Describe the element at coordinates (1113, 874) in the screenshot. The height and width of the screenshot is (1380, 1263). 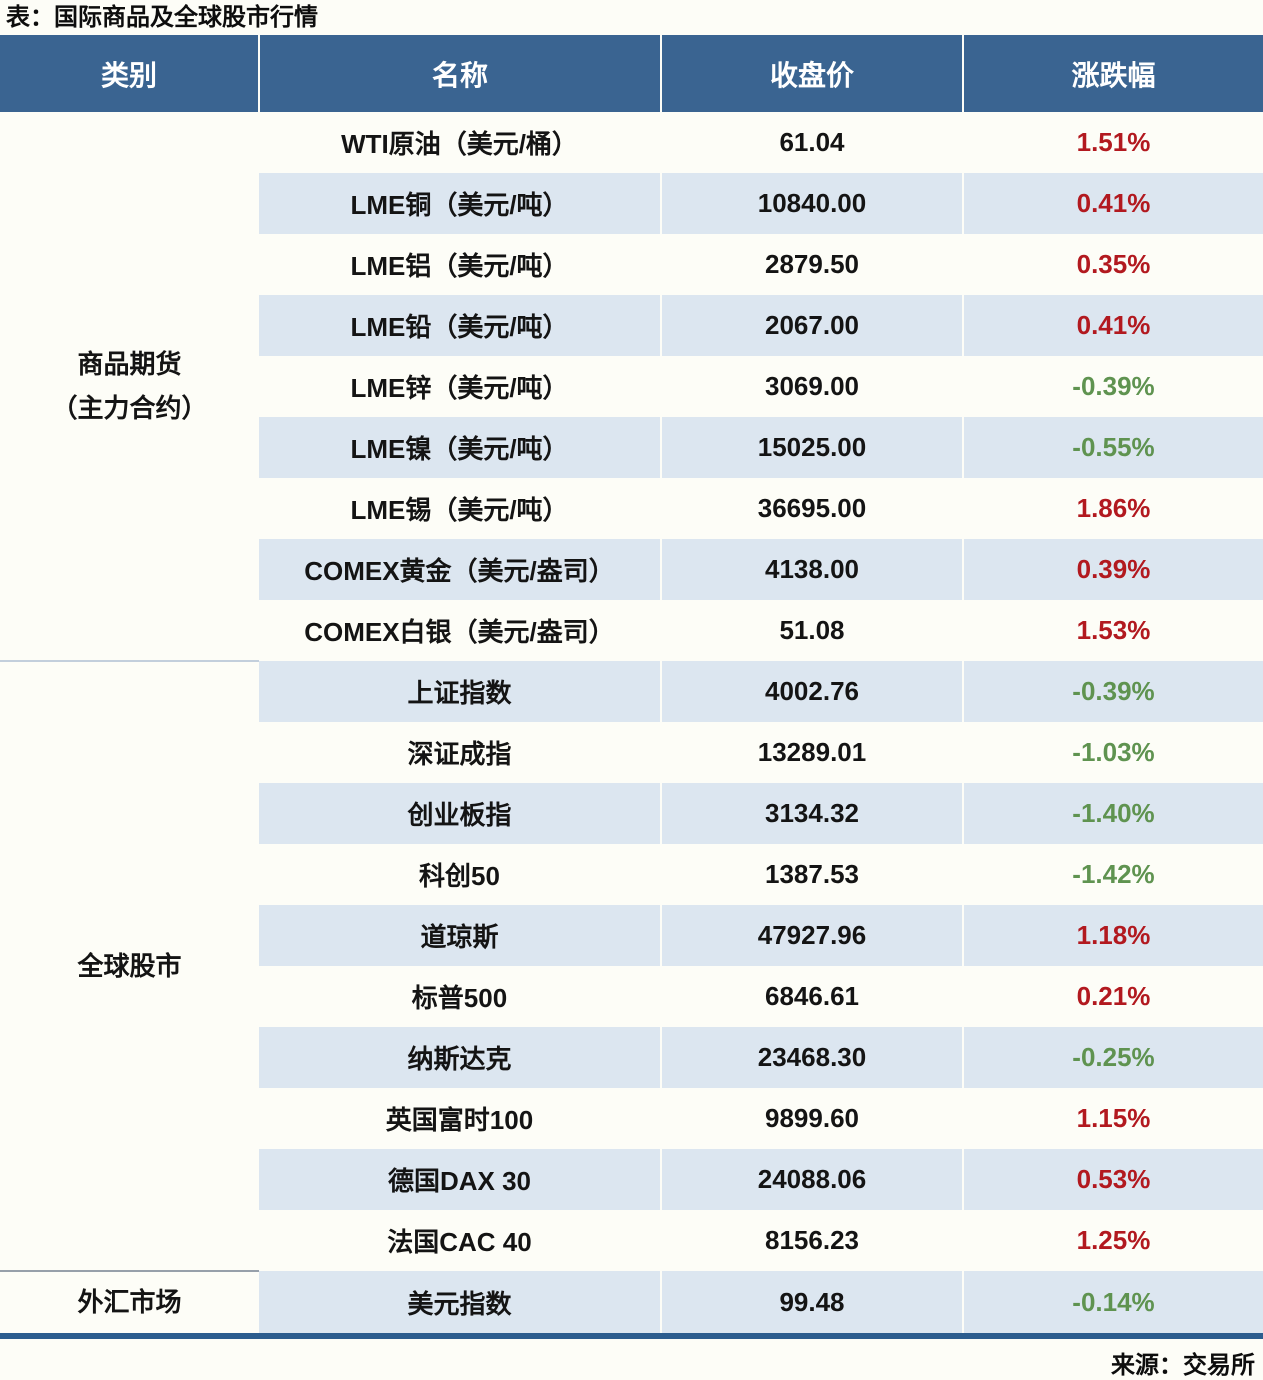
I see `change-percent-cell: -1.42%` at that location.